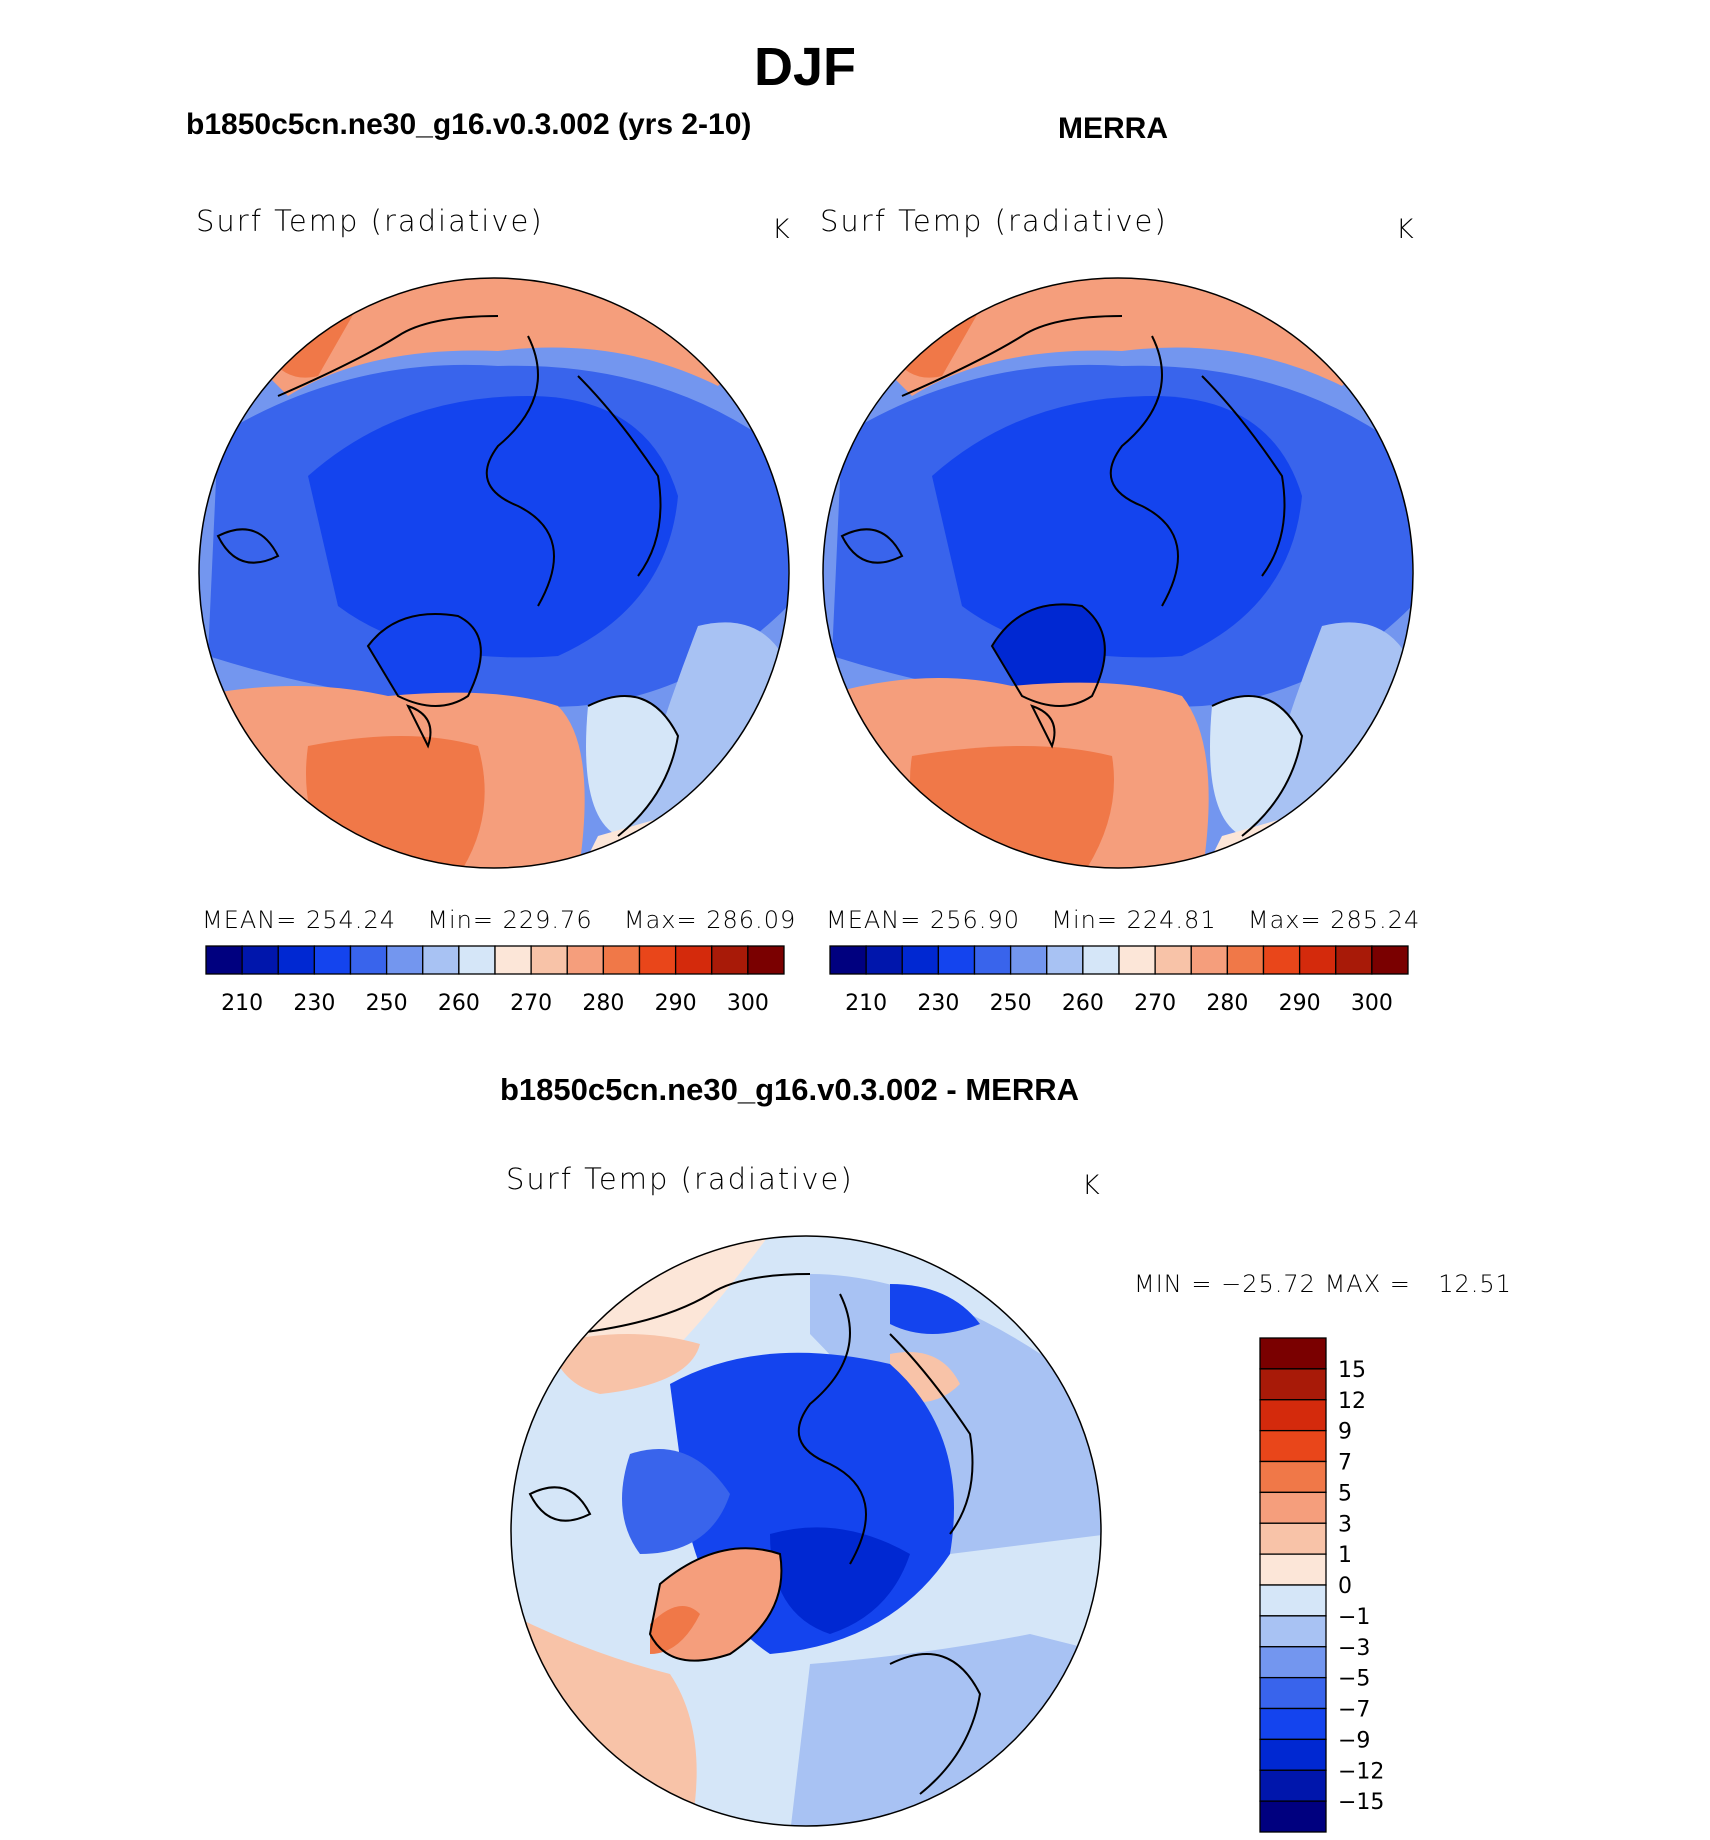 The height and width of the screenshot is (1840, 1710). Describe the element at coordinates (625, 1364) in the screenshot. I see `warm-west-patch` at that location.